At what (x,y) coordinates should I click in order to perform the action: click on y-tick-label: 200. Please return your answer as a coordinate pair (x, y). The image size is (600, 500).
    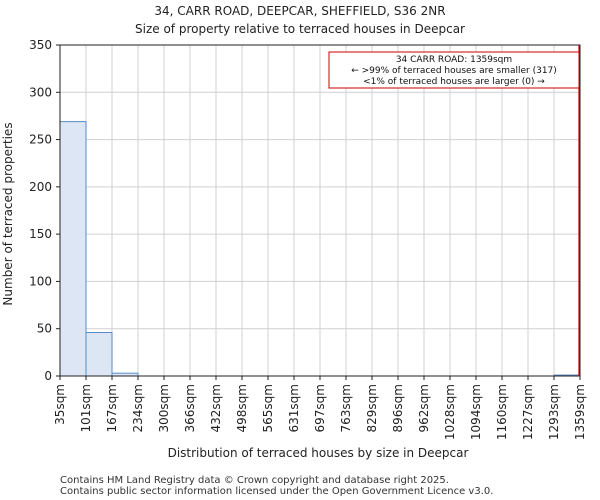
    Looking at the image, I should click on (40, 187).